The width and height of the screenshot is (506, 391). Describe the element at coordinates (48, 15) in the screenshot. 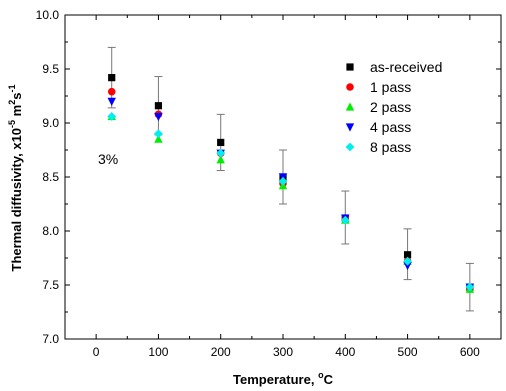

I see `y-tick-label: 10.0` at that location.